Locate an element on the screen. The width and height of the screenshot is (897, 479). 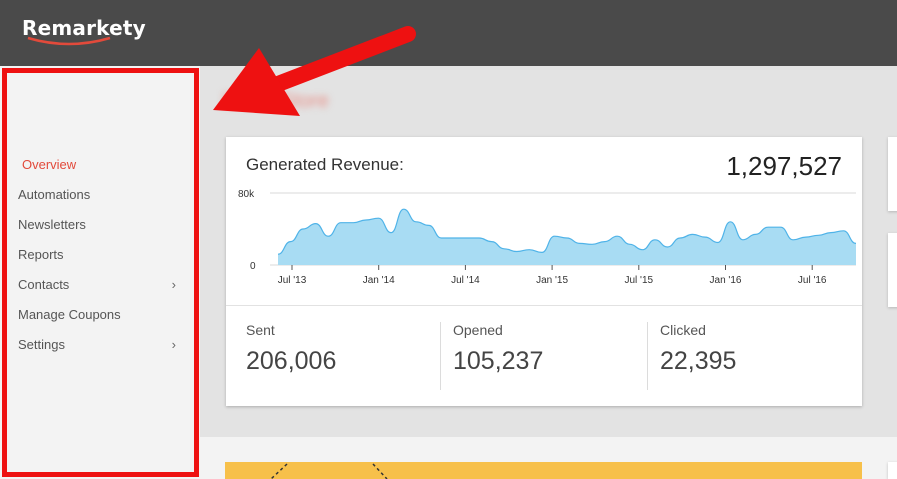
stat-clicked-value: 22,395 is located at coordinates (698, 361).